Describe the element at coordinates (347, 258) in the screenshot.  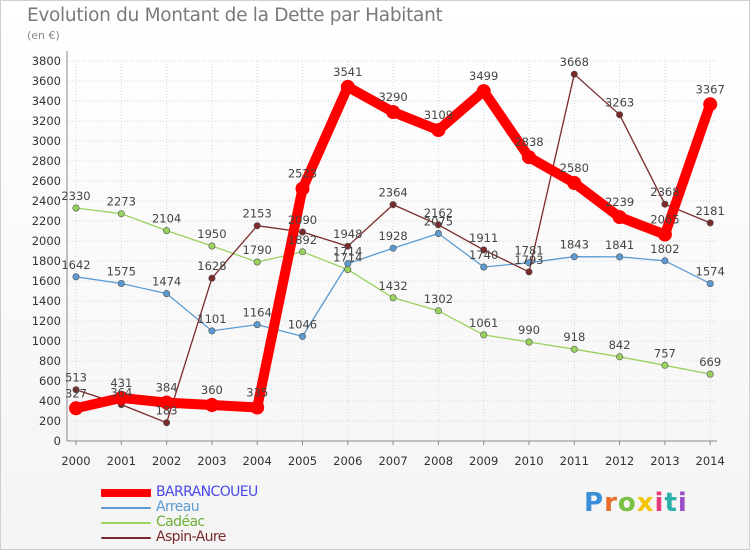
I see `data-label-cadeac: 1714` at that location.